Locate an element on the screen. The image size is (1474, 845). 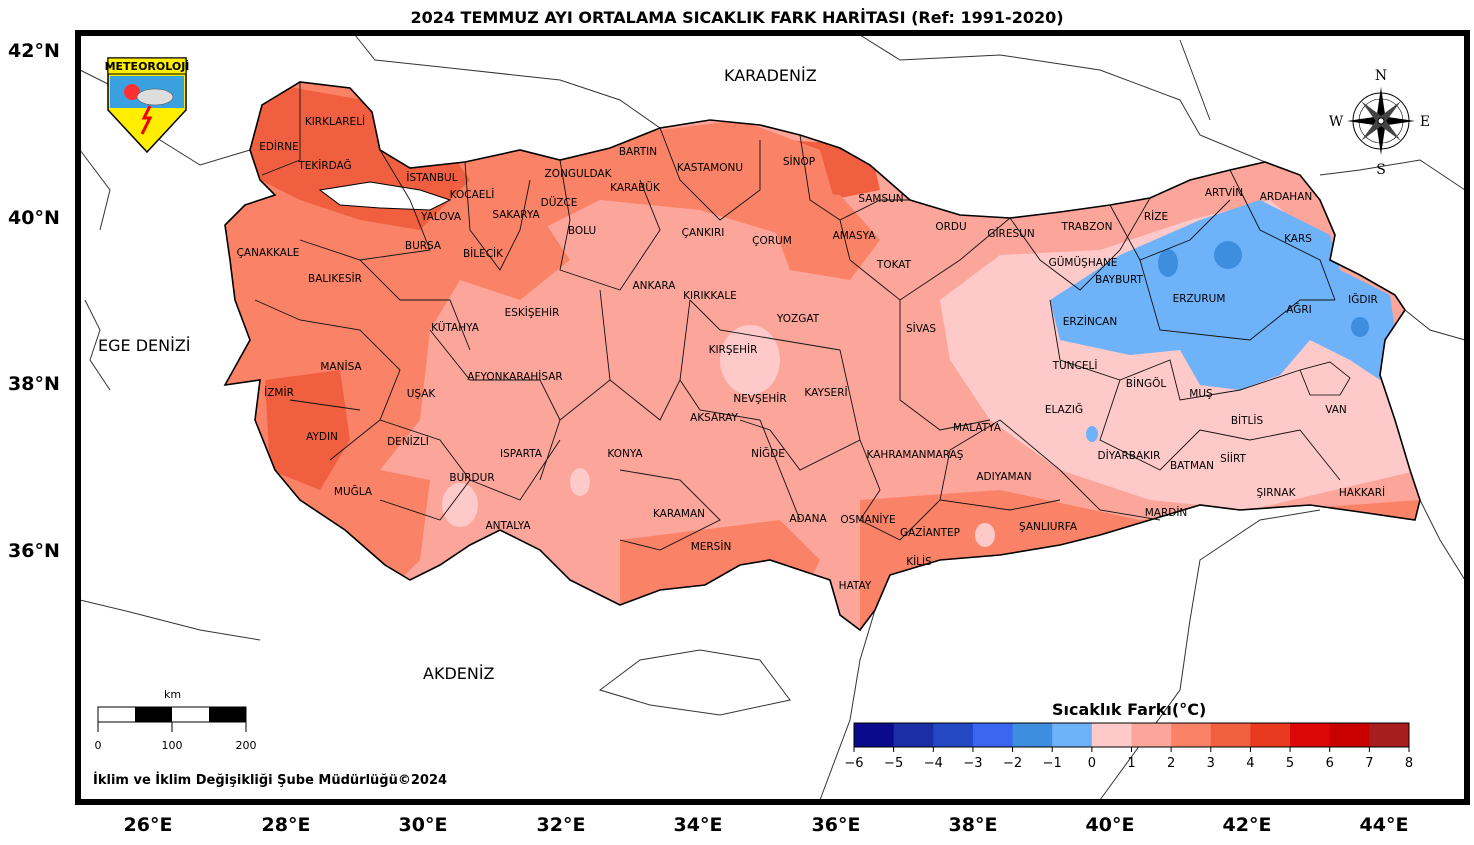
scale-label: 100 is located at coordinates (172, 745).